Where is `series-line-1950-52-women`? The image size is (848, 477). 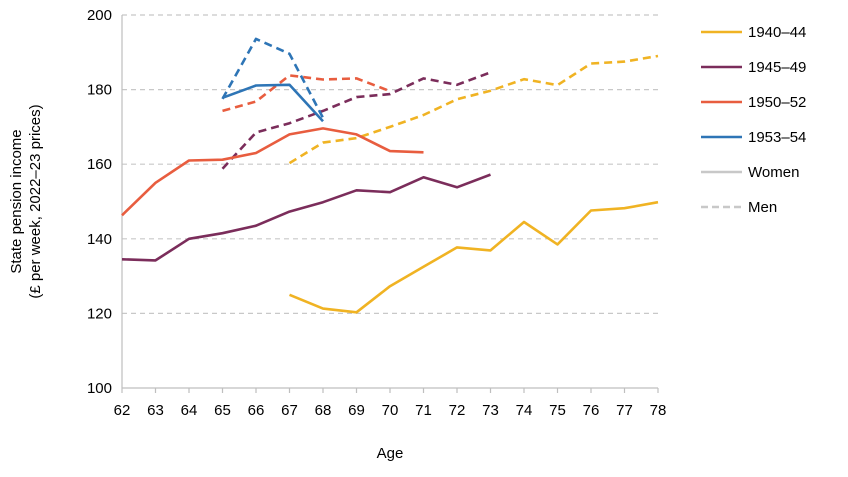
series-line-1950-52-women is located at coordinates (272, 172).